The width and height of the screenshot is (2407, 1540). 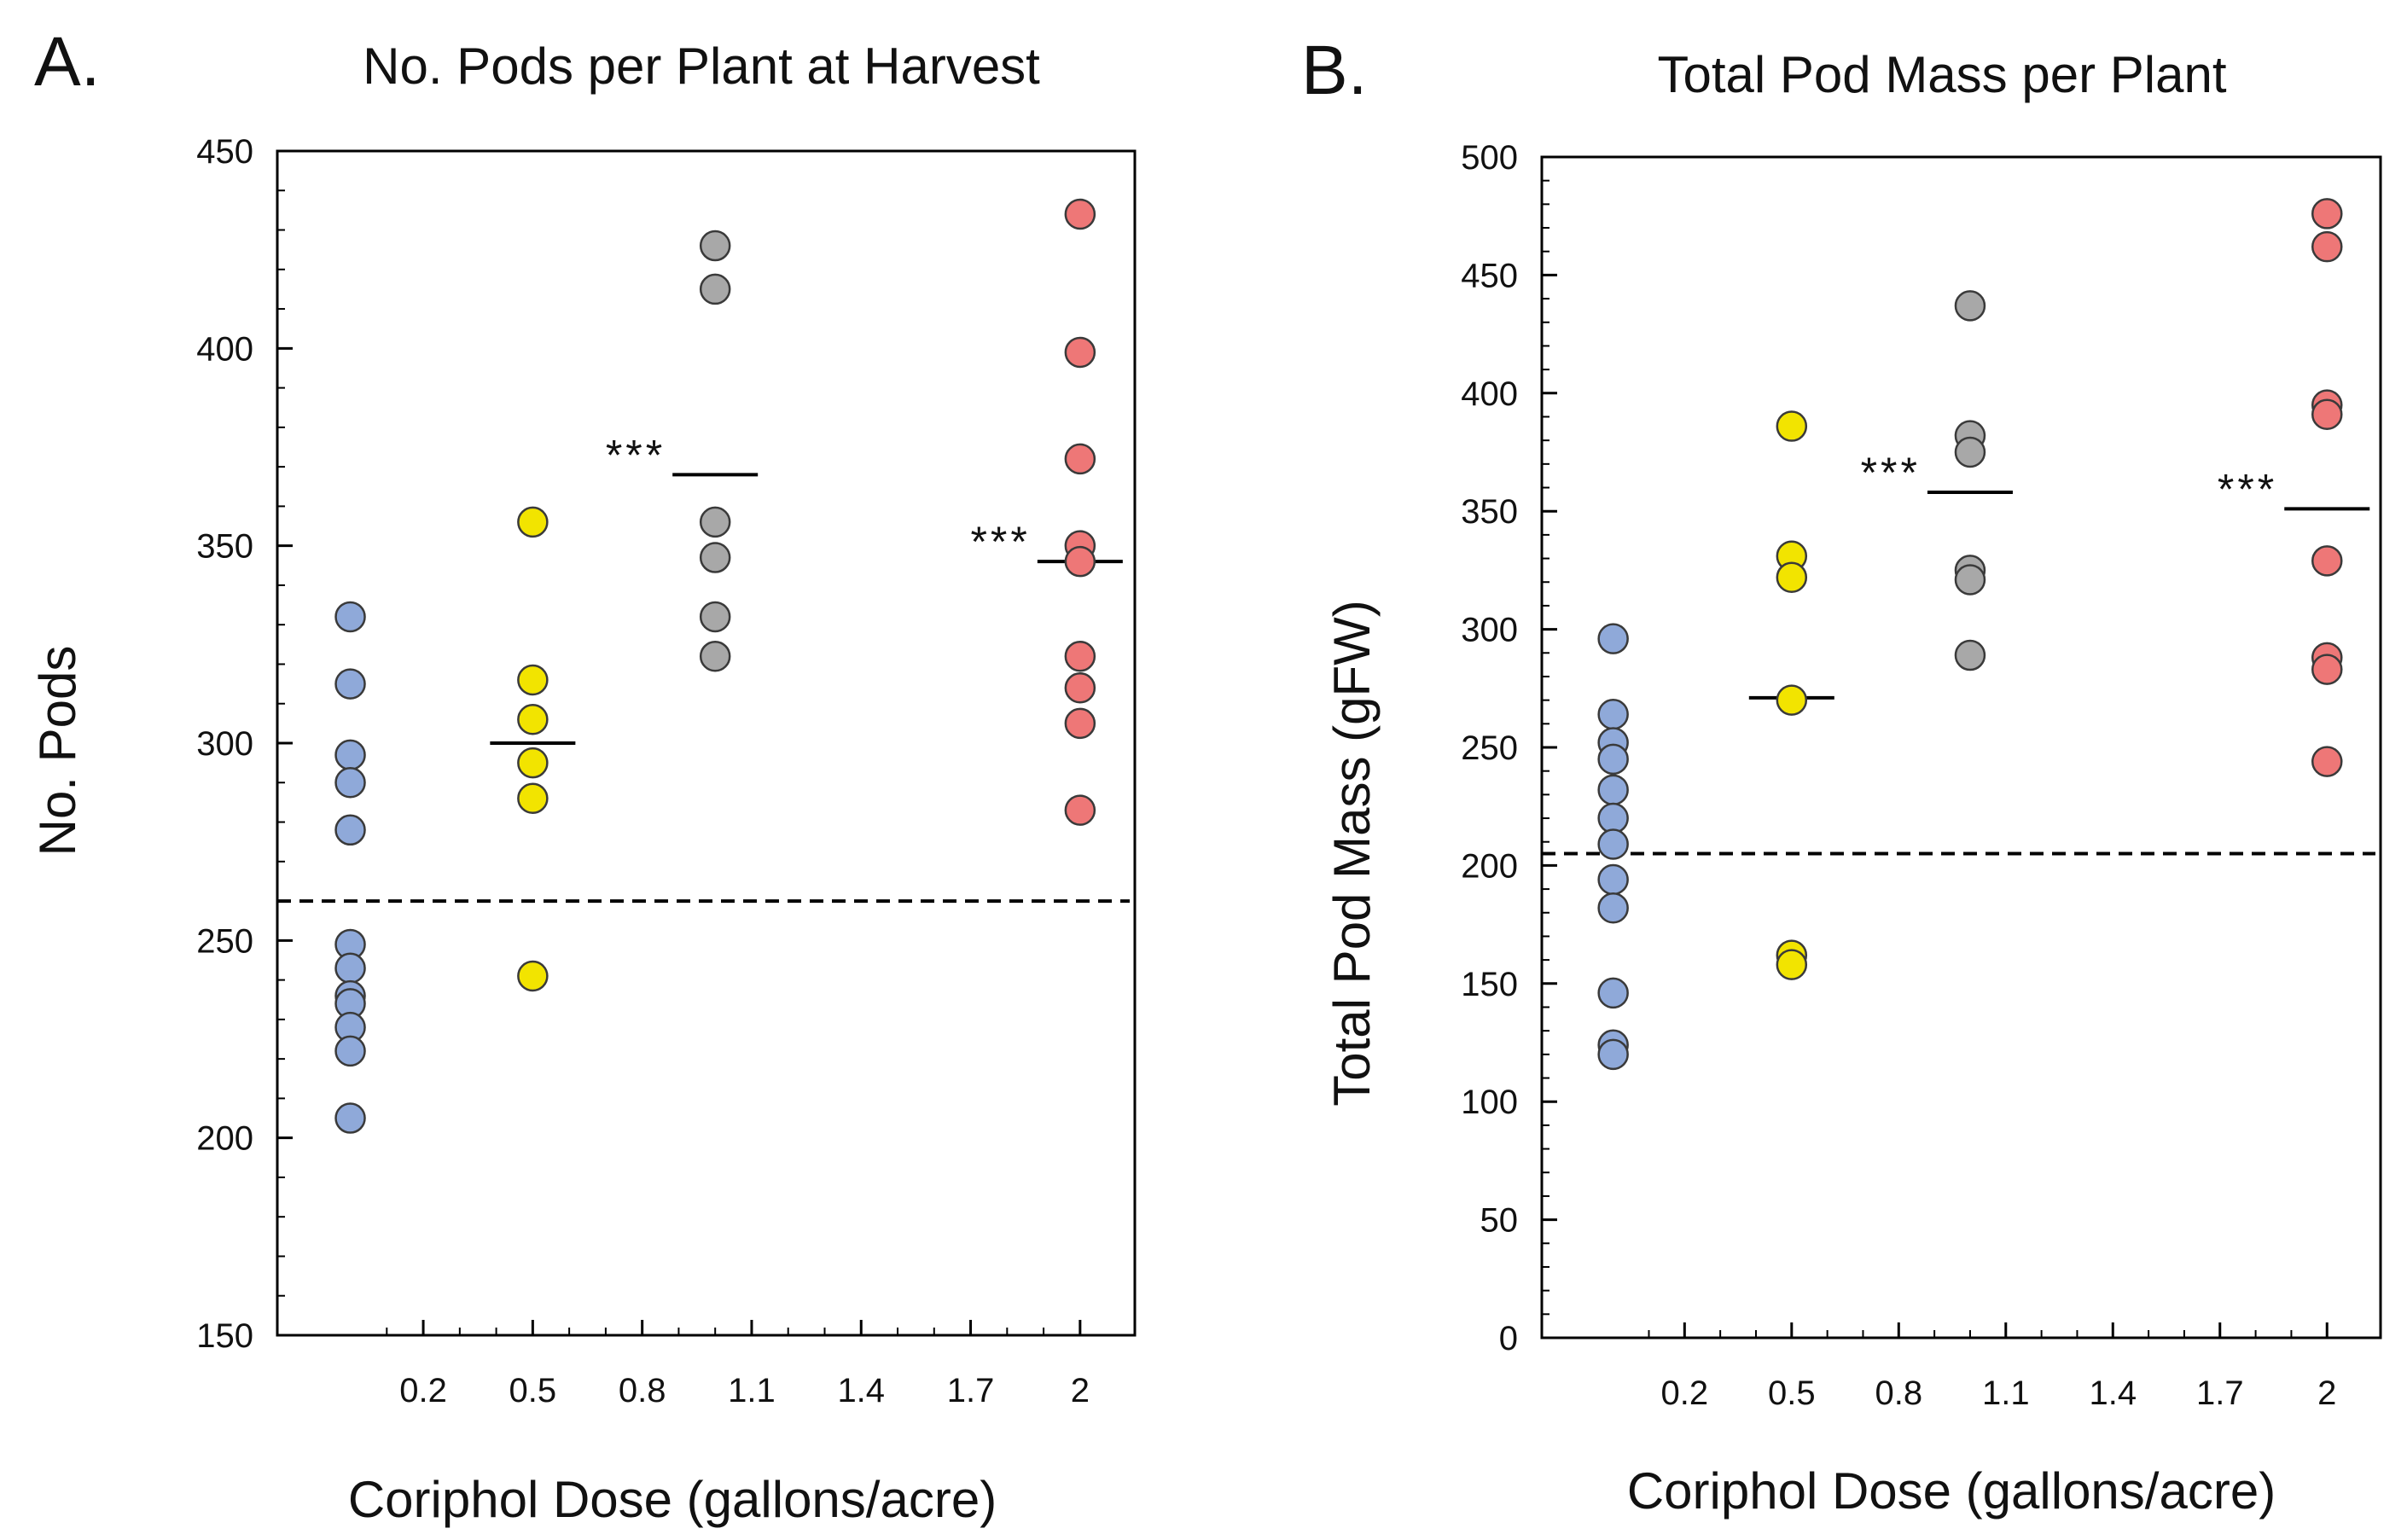 What do you see at coordinates (1508, 1338) in the screenshot?
I see `panel-b-y-tick-label: 0` at bounding box center [1508, 1338].